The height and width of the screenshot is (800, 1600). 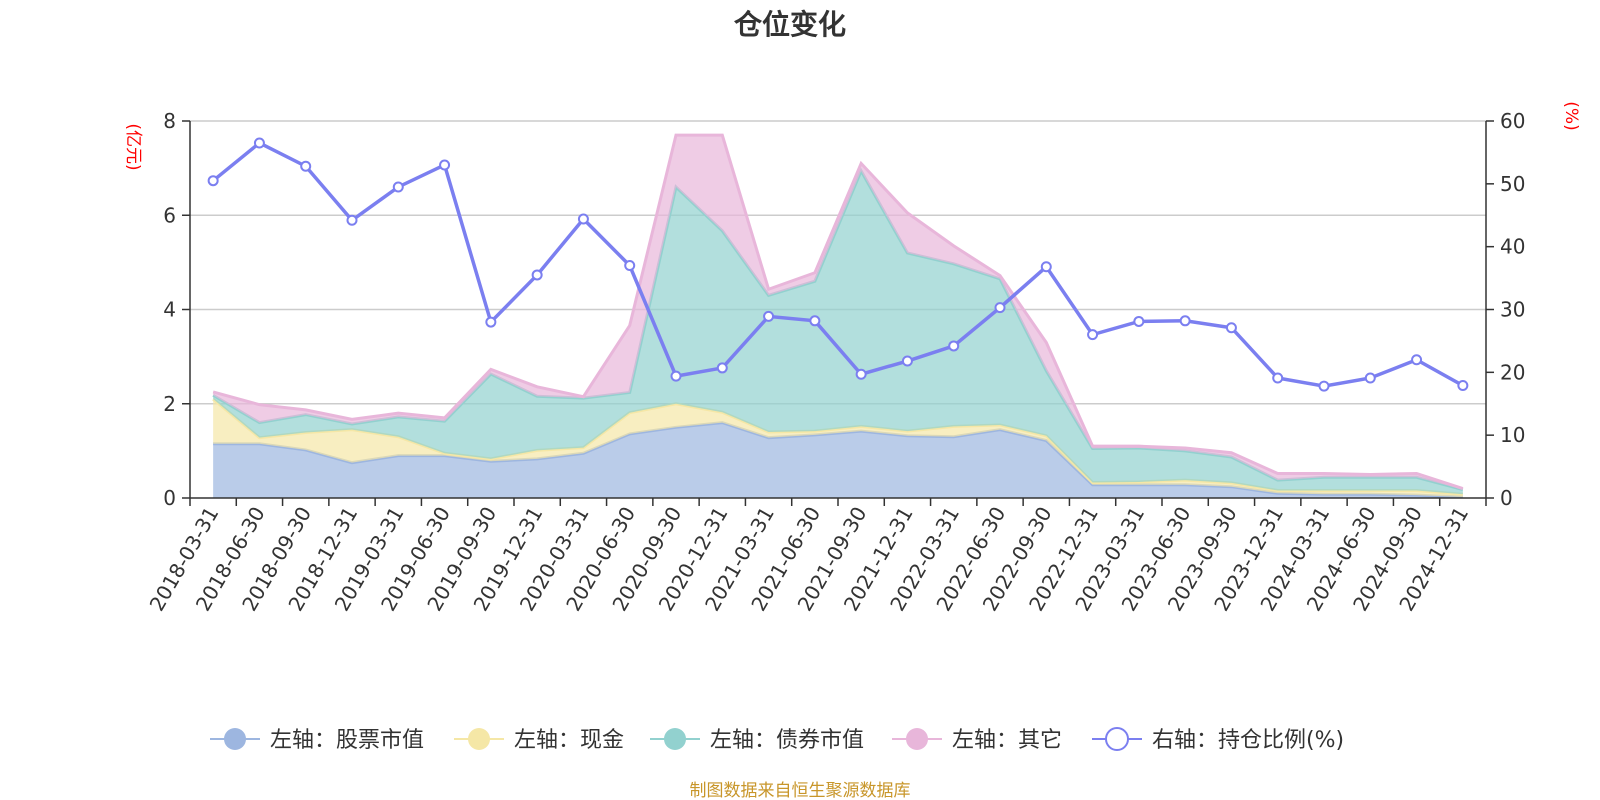 I want to click on right-axis-tick-label: 30, so click(x=1512, y=310).